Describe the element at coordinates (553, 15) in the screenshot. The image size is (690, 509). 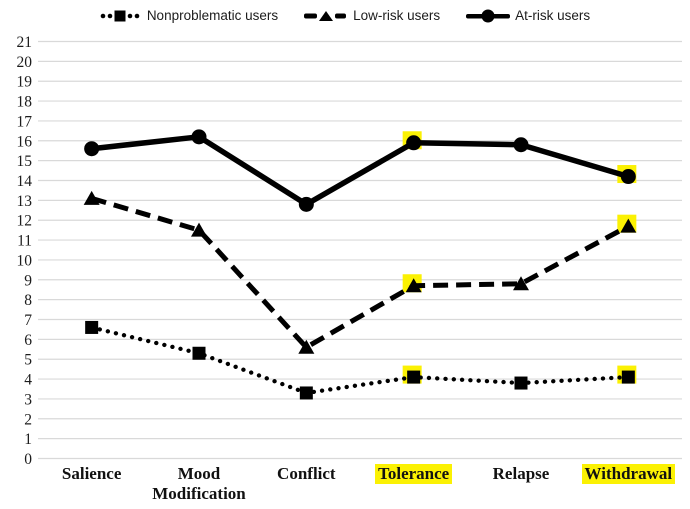
I see `legend-label: At-risk users` at that location.